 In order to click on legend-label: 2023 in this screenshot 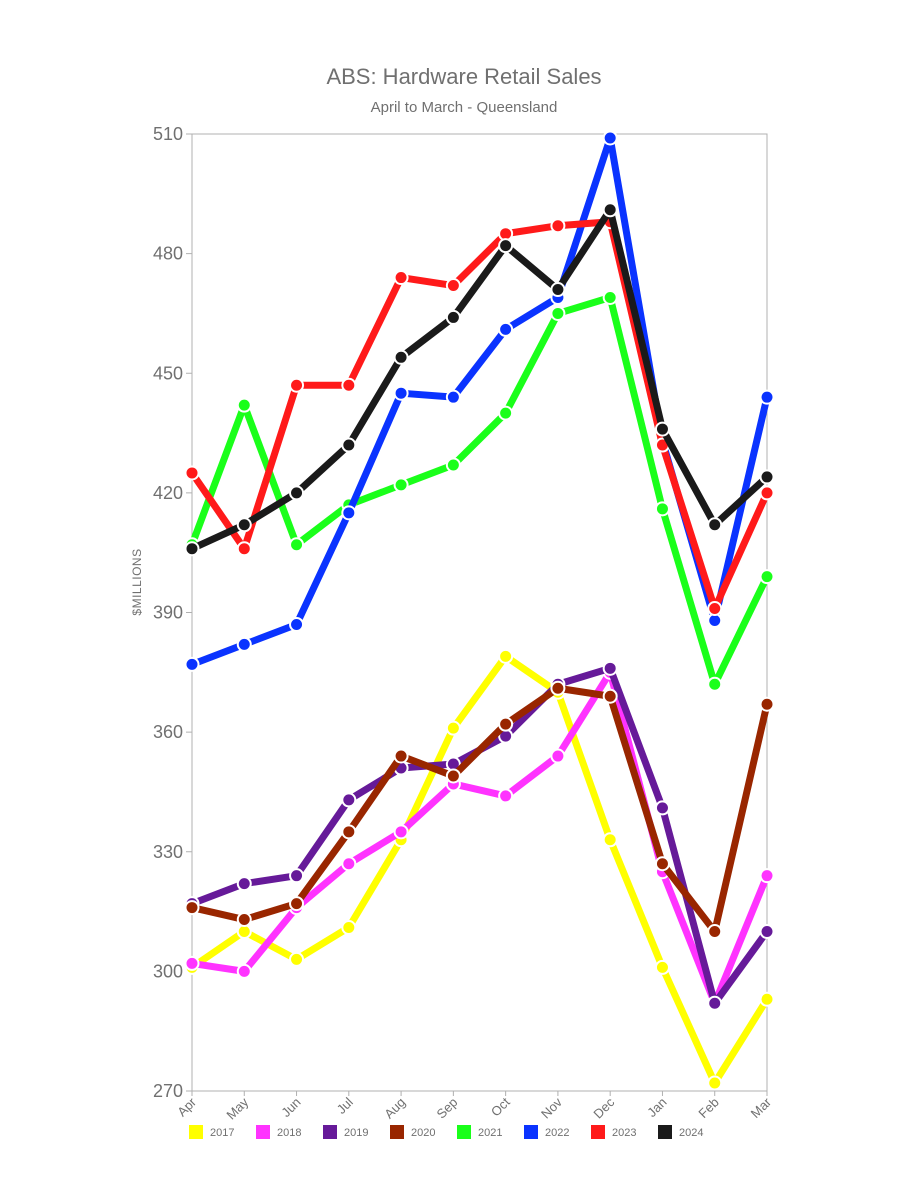, I will do `click(624, 1133)`.